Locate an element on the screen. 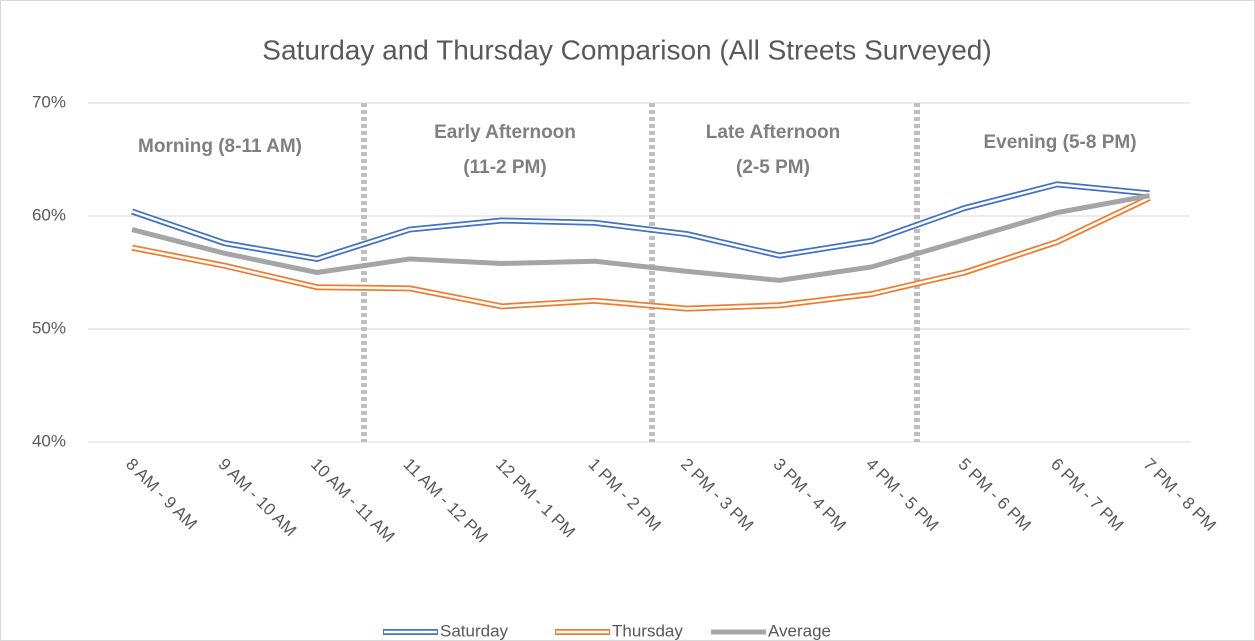  y-tick-label: 50% is located at coordinates (49, 327).